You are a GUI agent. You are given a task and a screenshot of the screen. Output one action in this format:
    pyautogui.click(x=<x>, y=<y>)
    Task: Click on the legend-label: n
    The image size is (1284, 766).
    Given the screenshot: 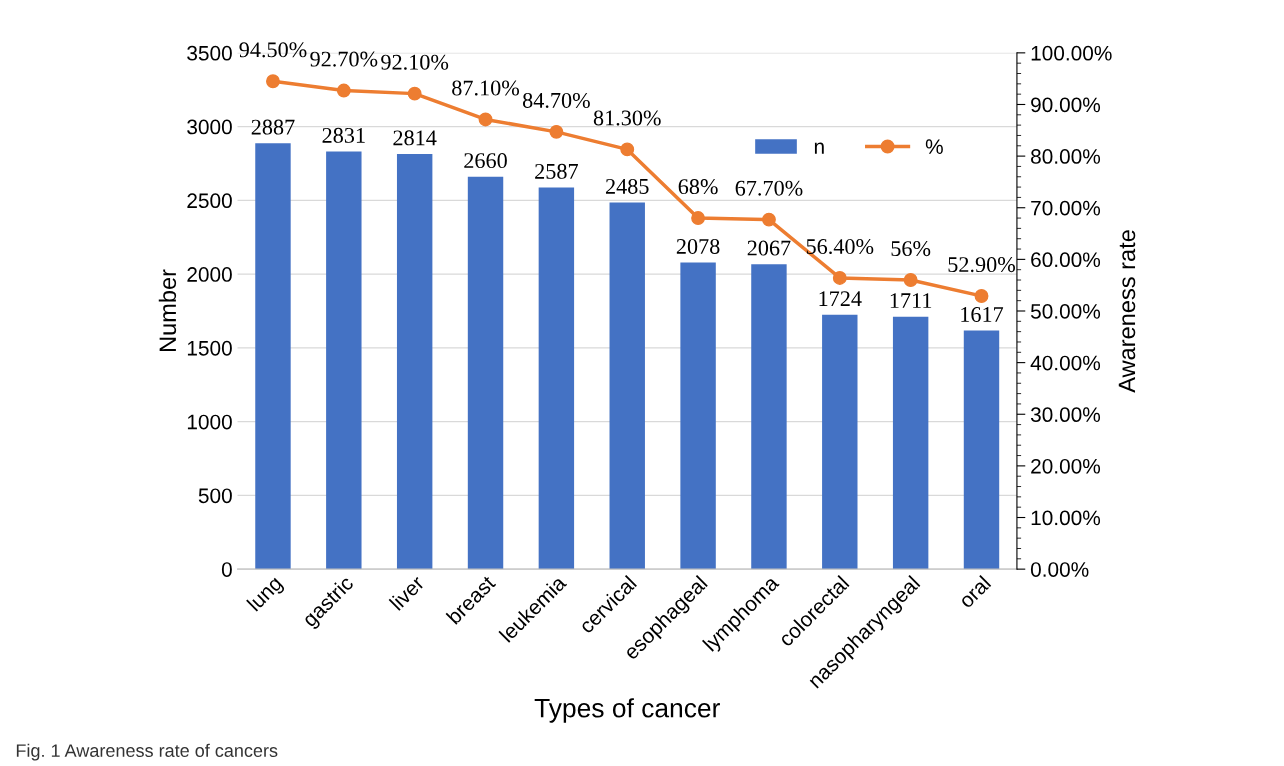 What is the action you would take?
    pyautogui.click(x=819, y=148)
    